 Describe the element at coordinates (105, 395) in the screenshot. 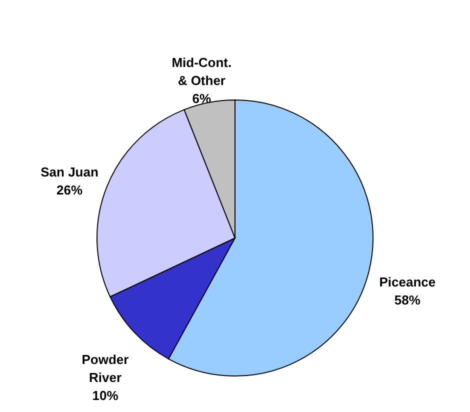

I see `data-label: 10%` at that location.